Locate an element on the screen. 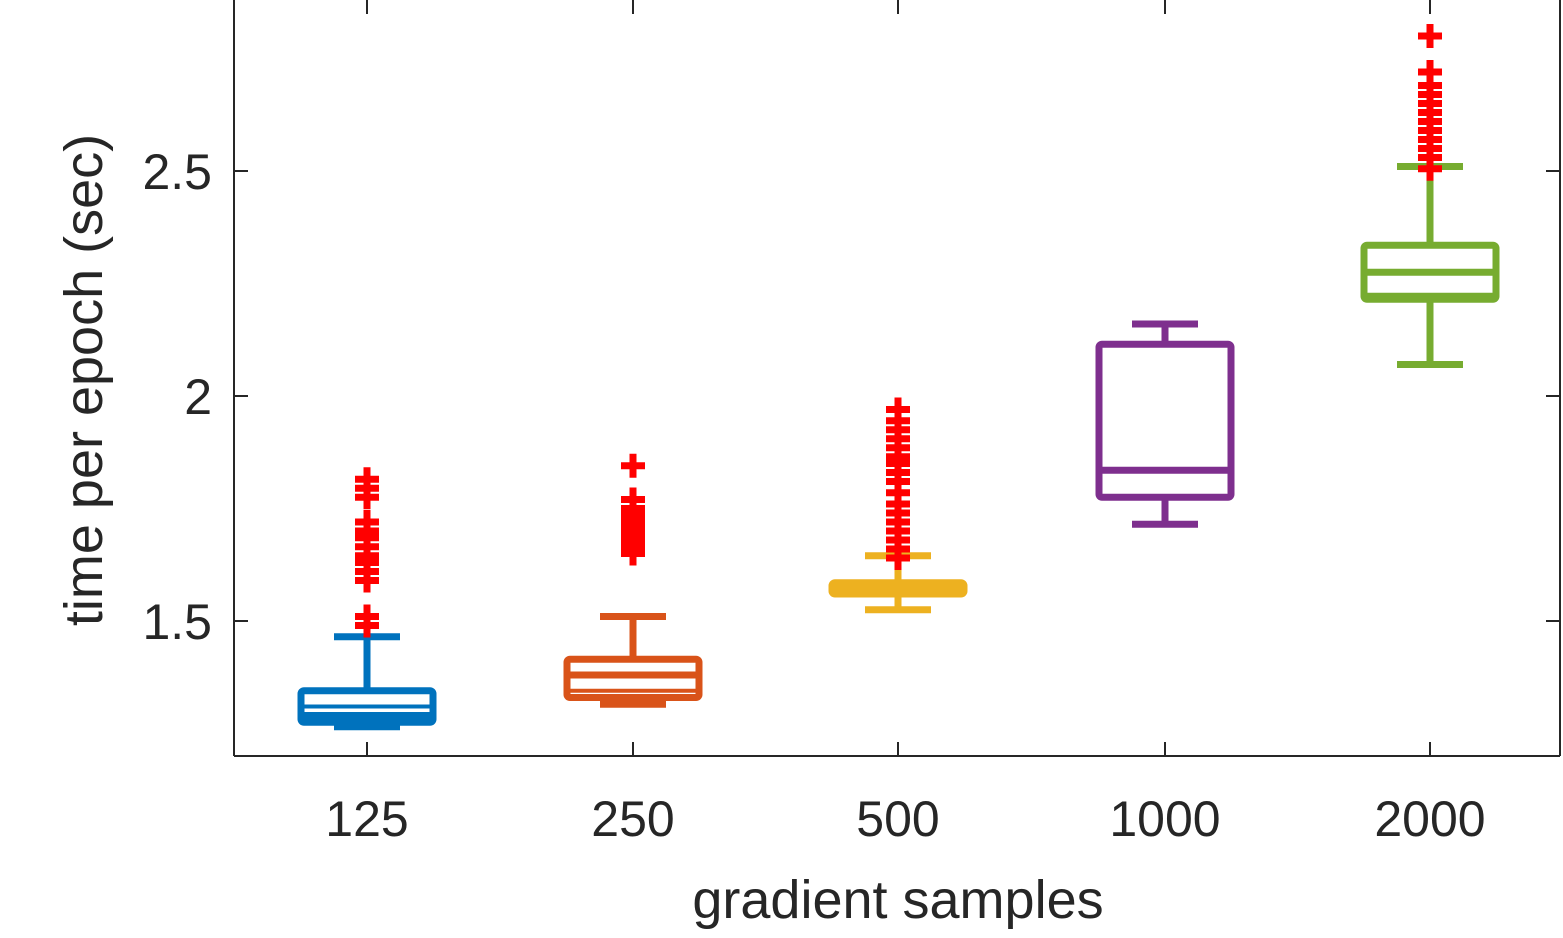 This screenshot has width=1563, height=938. x-tick-label: 500 is located at coordinates (897, 819).